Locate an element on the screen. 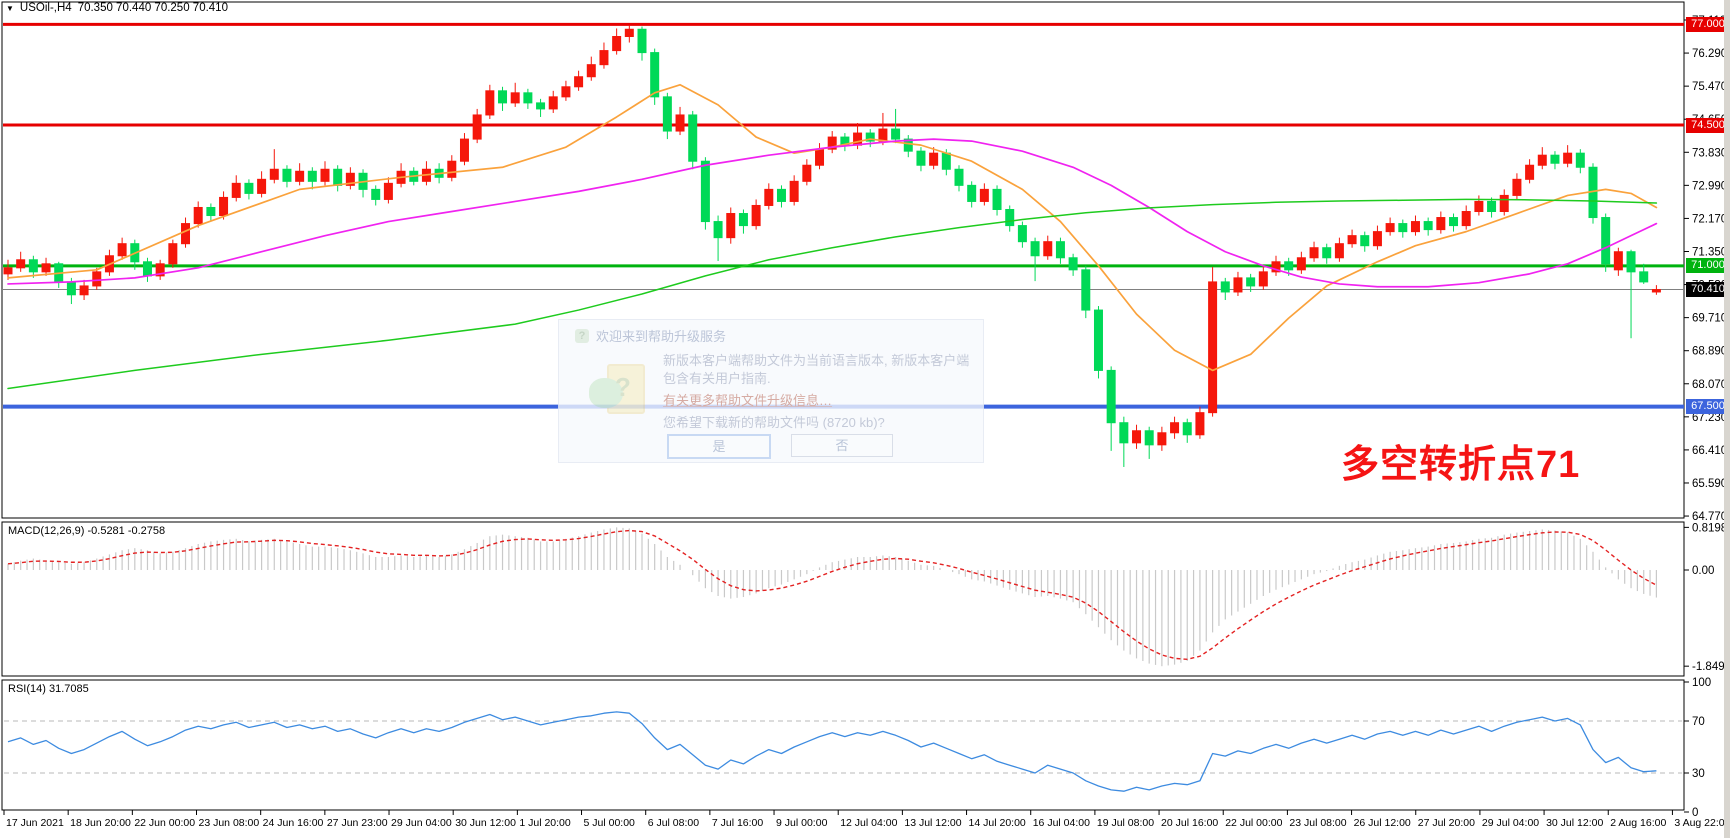 The image size is (1730, 838). time-axis-label: 23 Jun 08:00 is located at coordinates (229, 823).